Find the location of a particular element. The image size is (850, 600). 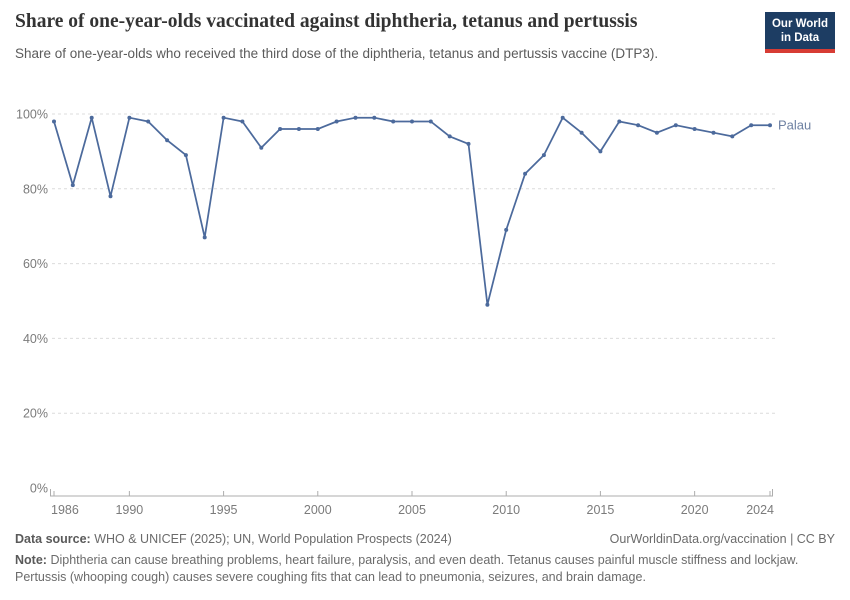

x-axis-tick-label: 2010 is located at coordinates (506, 510).